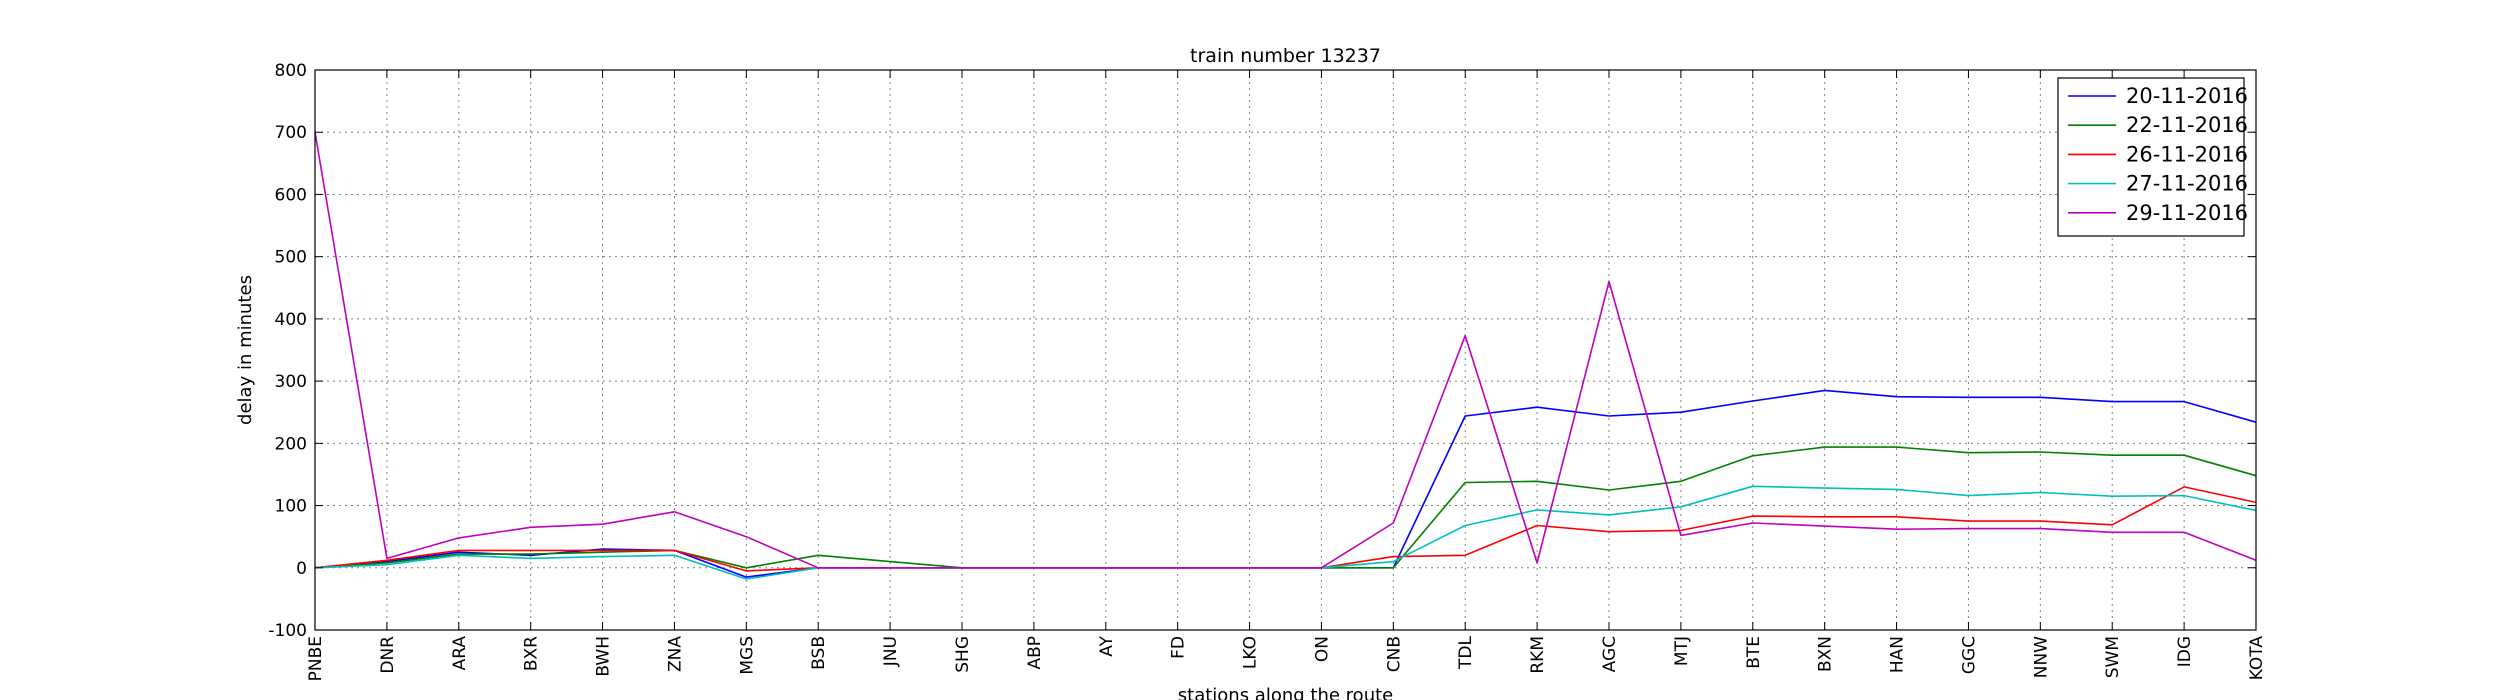  Describe the element at coordinates (2187, 125) in the screenshot. I see `legend-label-2: 22-11-2016` at that location.